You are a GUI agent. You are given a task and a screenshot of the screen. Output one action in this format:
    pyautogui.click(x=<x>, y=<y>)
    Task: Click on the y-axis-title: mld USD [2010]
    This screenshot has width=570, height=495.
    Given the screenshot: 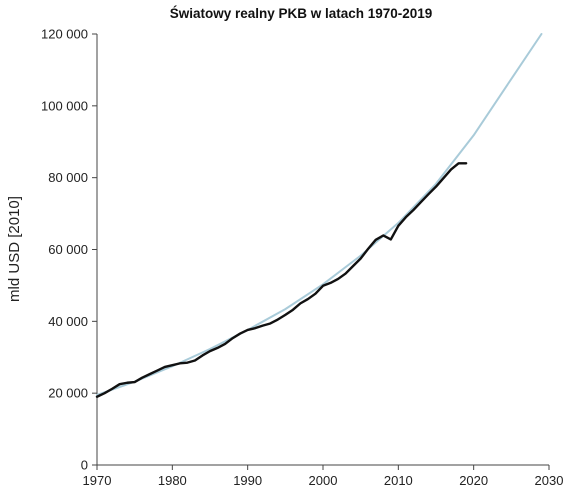 What is the action you would take?
    pyautogui.click(x=14, y=249)
    